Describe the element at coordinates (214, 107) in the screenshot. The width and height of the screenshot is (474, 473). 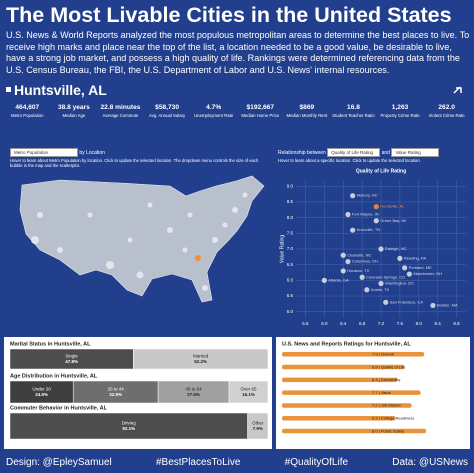
I see `kpi-value: 4.7%` at that location.